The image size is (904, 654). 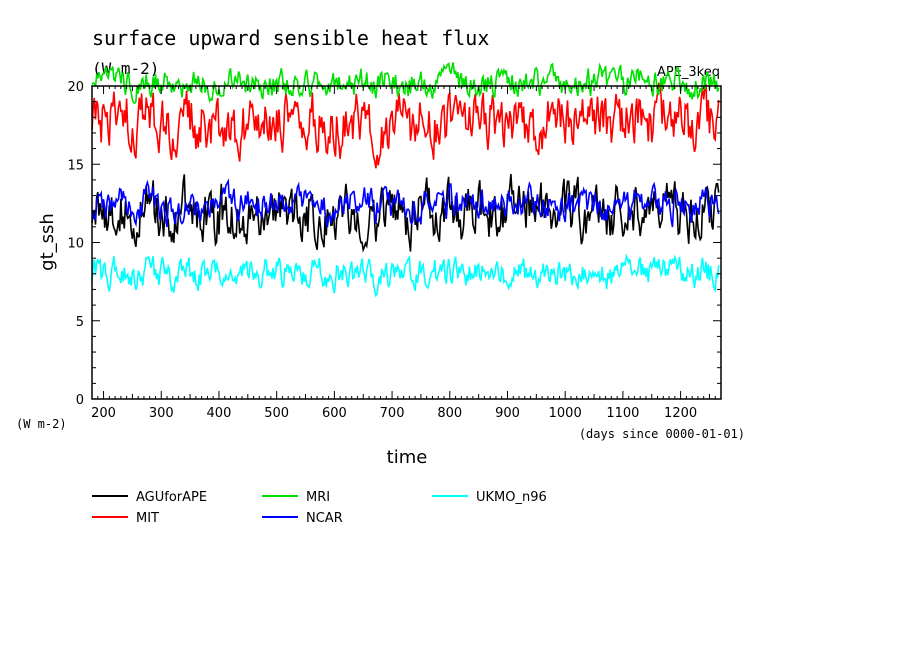 What do you see at coordinates (449, 413) in the screenshot?
I see `x-tick-label: 800` at bounding box center [449, 413].